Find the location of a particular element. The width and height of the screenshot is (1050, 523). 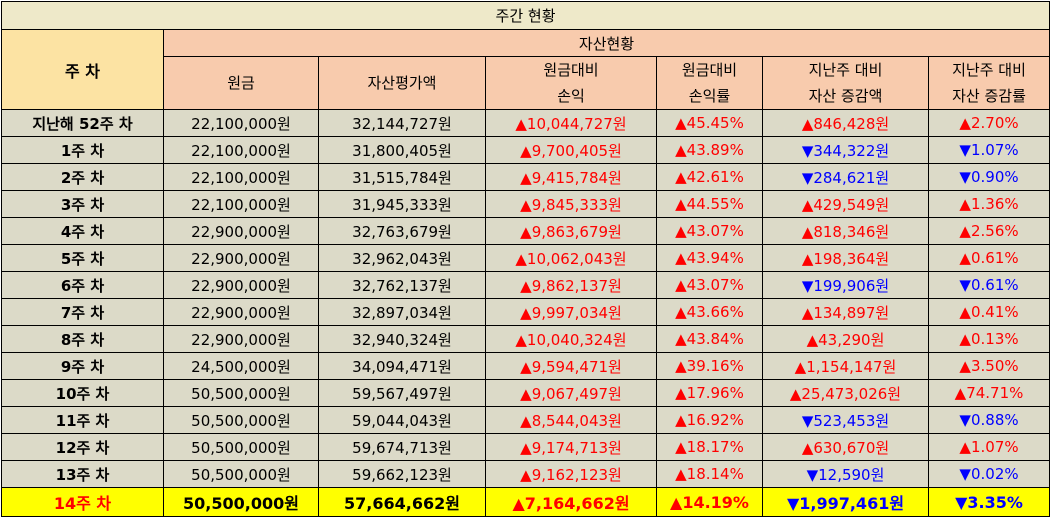

weekly-rate-cell: ▼0.61% is located at coordinates (988, 285).